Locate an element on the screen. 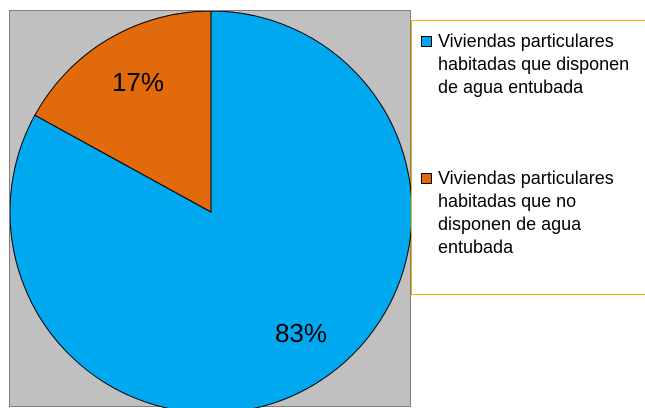 Image resolution: width=645 pixels, height=408 pixels. legend-swatch-orange is located at coordinates (426, 178).